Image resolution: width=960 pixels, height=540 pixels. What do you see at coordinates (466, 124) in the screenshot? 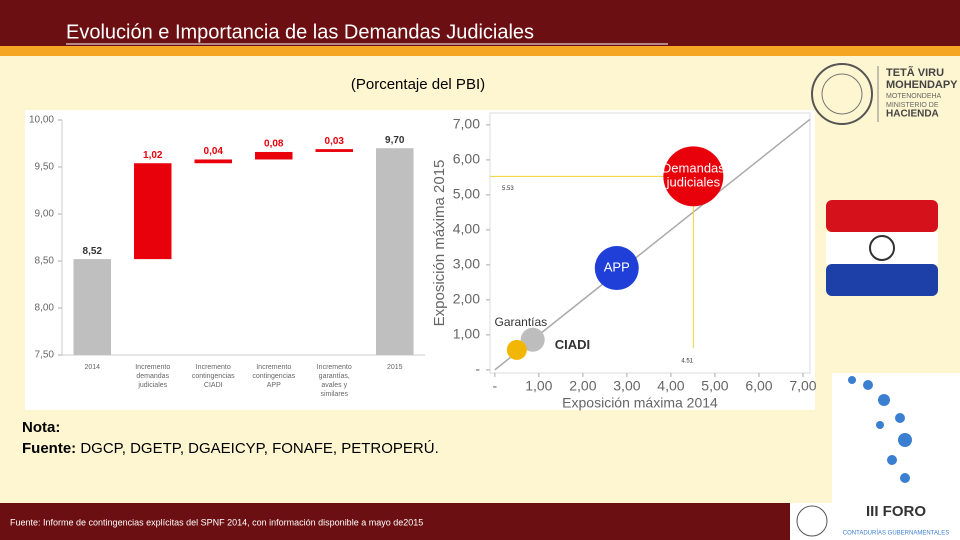
I see `y-tick-label: 7,00` at bounding box center [466, 124].